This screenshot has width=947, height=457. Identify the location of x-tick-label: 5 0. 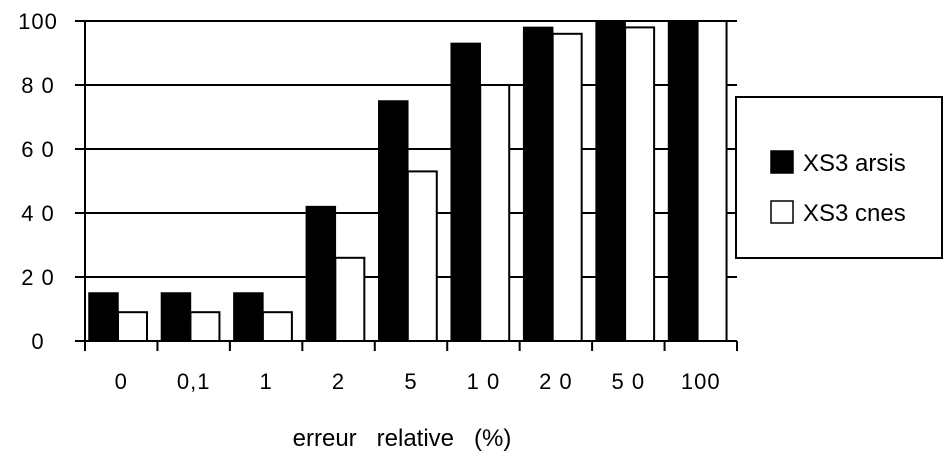
(629, 381).